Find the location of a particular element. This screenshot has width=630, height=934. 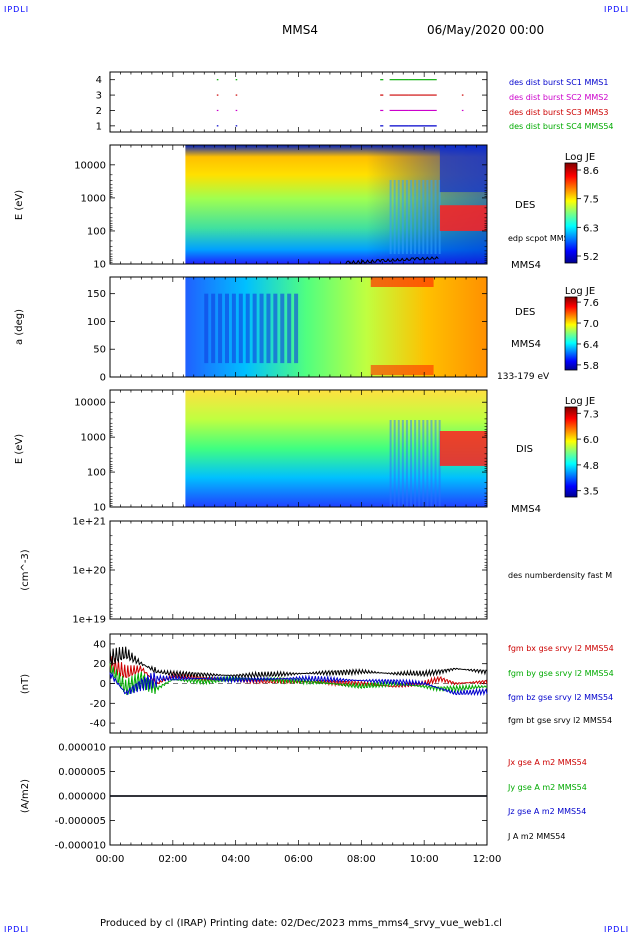

current-panel-ytick-label: 0.000010 is located at coordinates (82, 748).